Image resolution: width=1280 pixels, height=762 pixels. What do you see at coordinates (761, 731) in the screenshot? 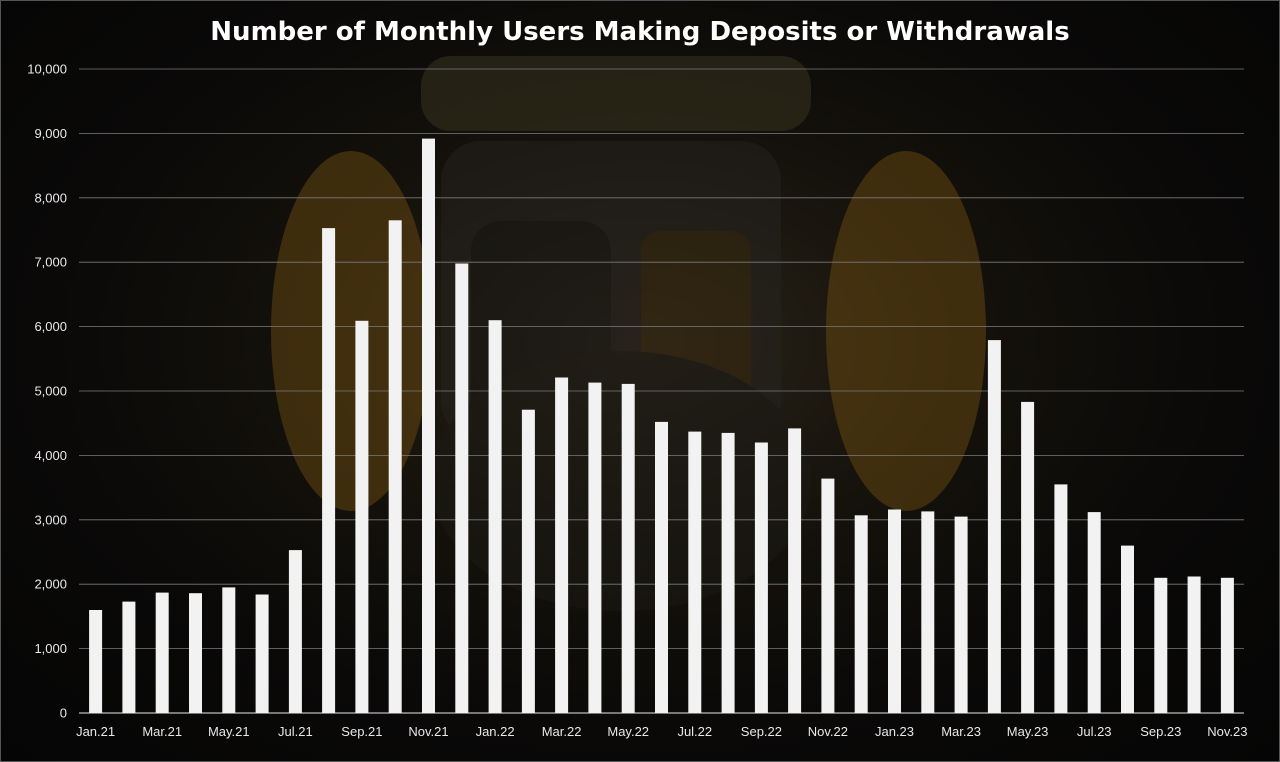
I see `x-tick-label: Sep.22` at bounding box center [761, 731].